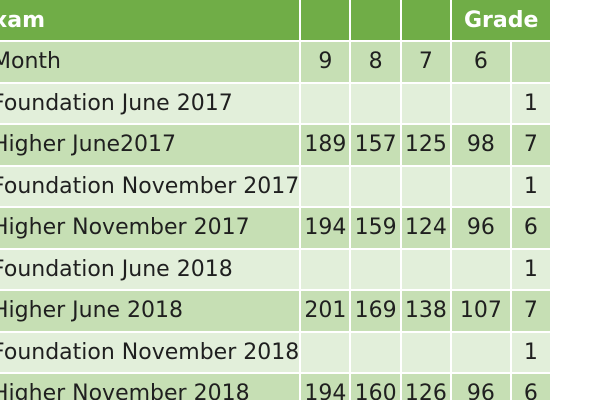 The width and height of the screenshot is (600, 400). Describe the element at coordinates (151, 386) in the screenshot. I see `row-label: Higher November 2018` at that location.